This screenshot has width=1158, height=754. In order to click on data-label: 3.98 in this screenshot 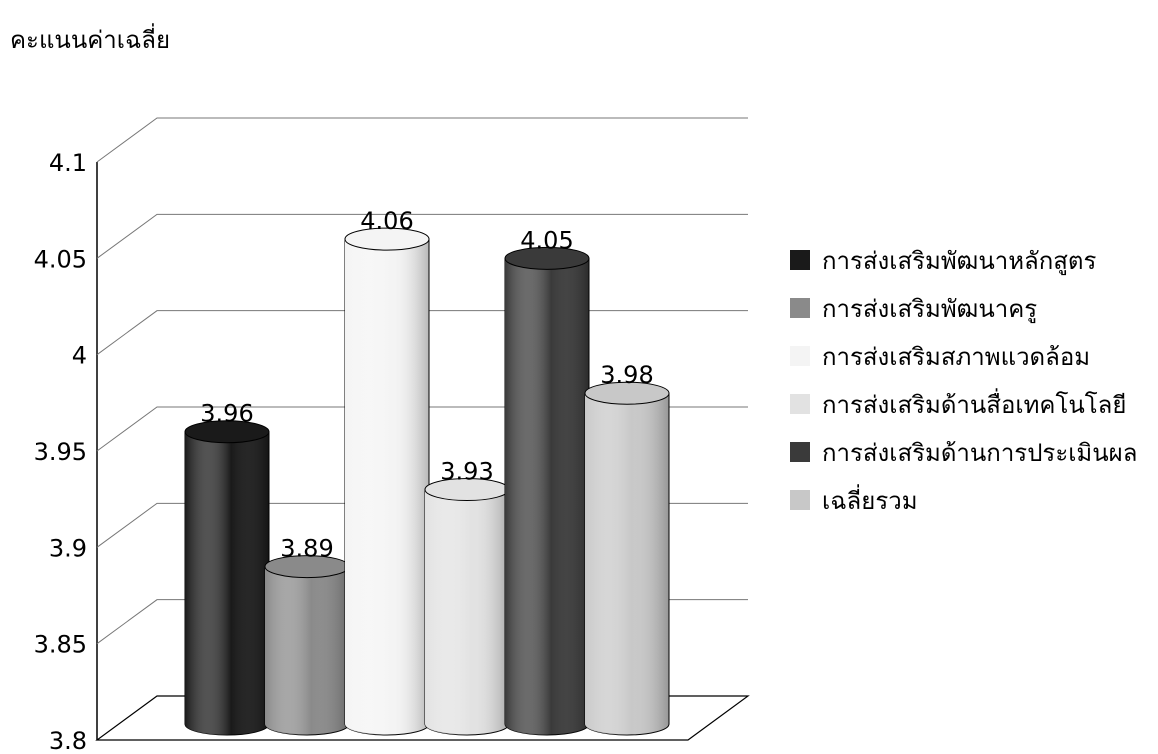, I will do `click(626, 375)`.